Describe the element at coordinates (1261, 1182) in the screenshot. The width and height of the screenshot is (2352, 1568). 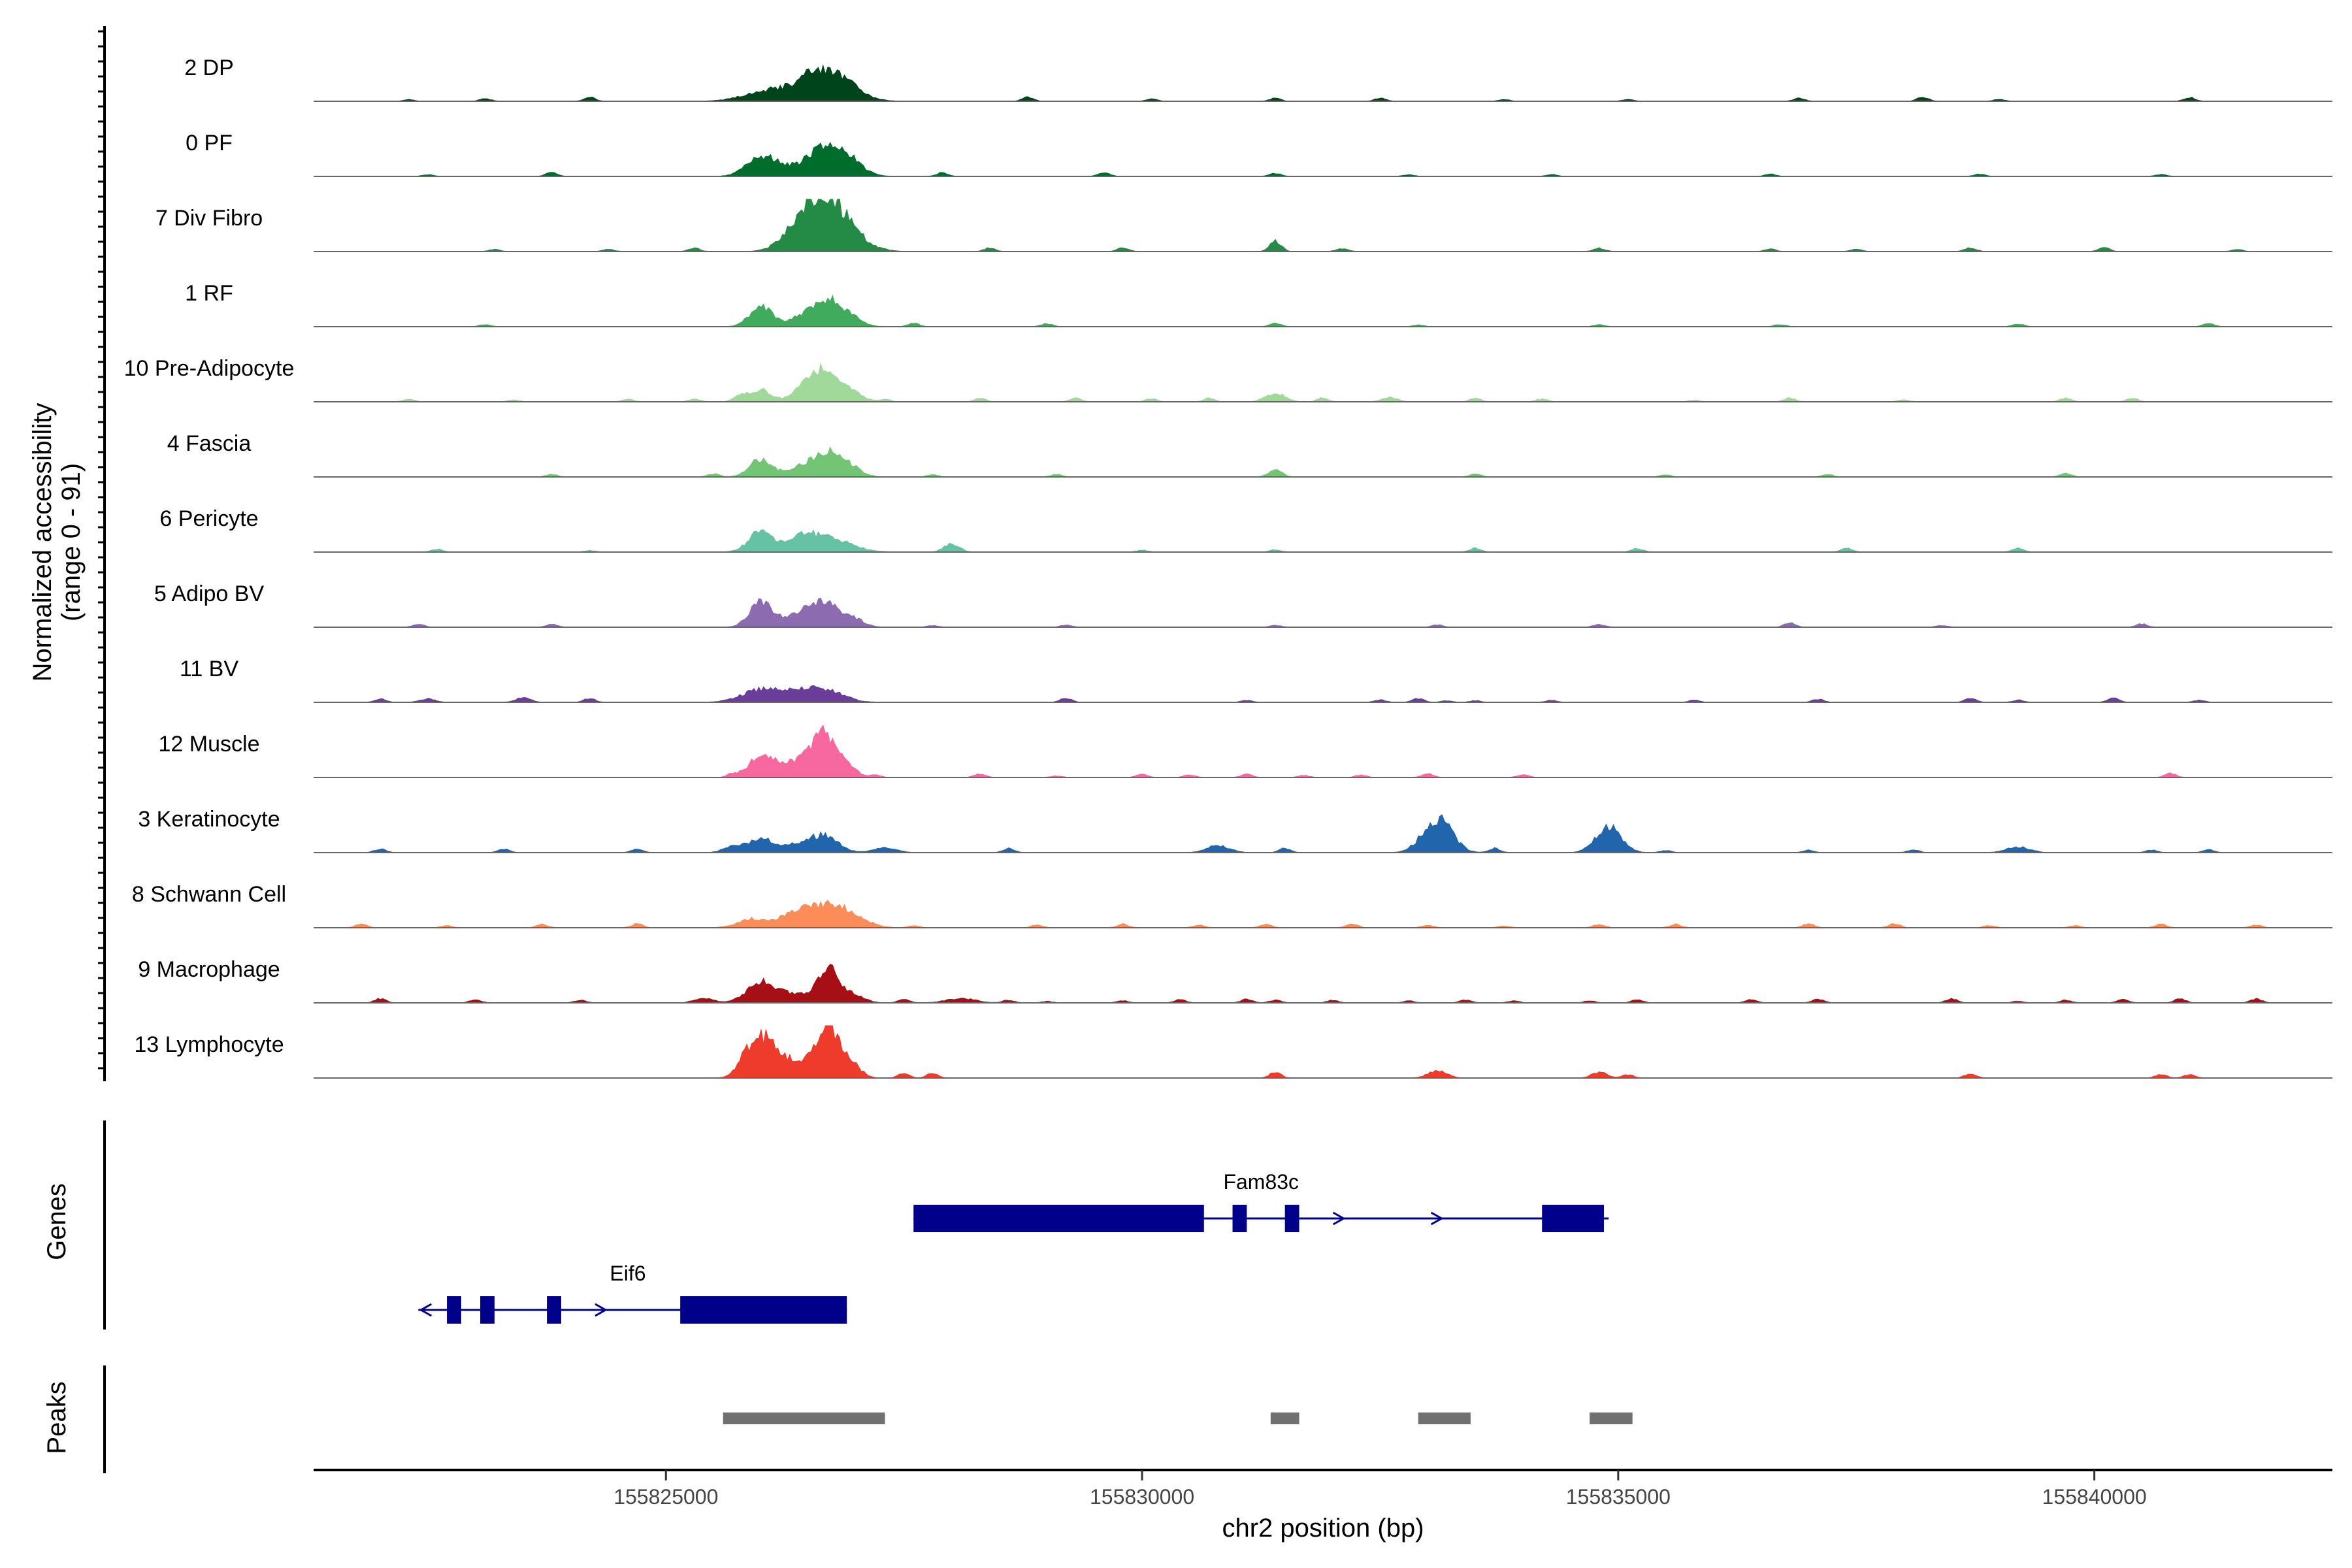
I see `gene-label: Fam83c` at that location.